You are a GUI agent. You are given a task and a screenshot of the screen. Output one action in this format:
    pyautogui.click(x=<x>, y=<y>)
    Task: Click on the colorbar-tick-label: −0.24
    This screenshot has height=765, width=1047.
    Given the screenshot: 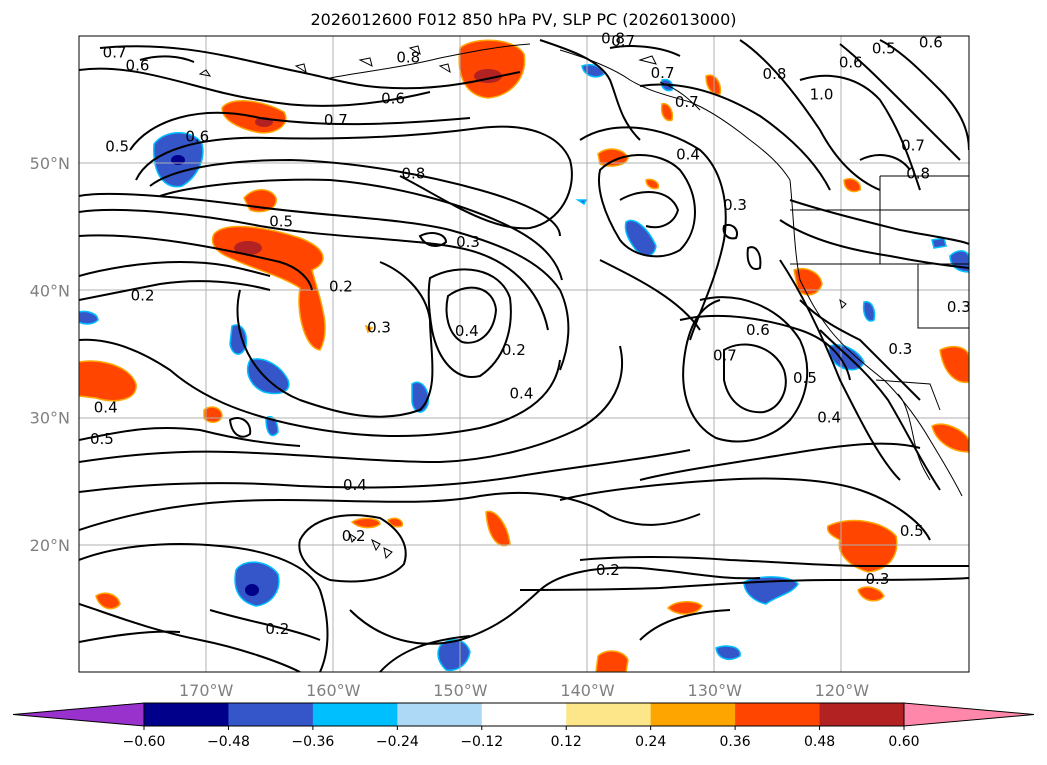 What is the action you would take?
    pyautogui.click(x=397, y=742)
    